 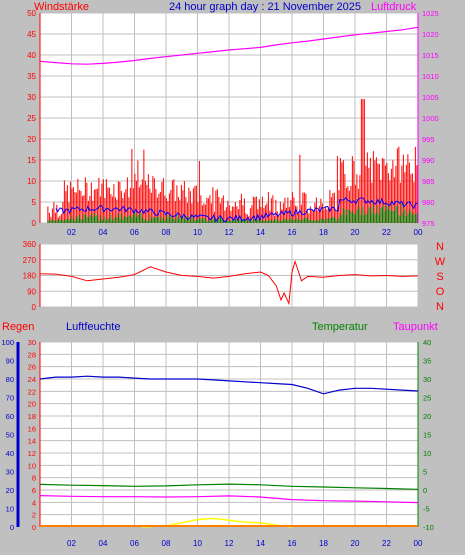 What do you see at coordinates (10, 435) in the screenshot?
I see `humidity-tick-label: 50` at bounding box center [10, 435].